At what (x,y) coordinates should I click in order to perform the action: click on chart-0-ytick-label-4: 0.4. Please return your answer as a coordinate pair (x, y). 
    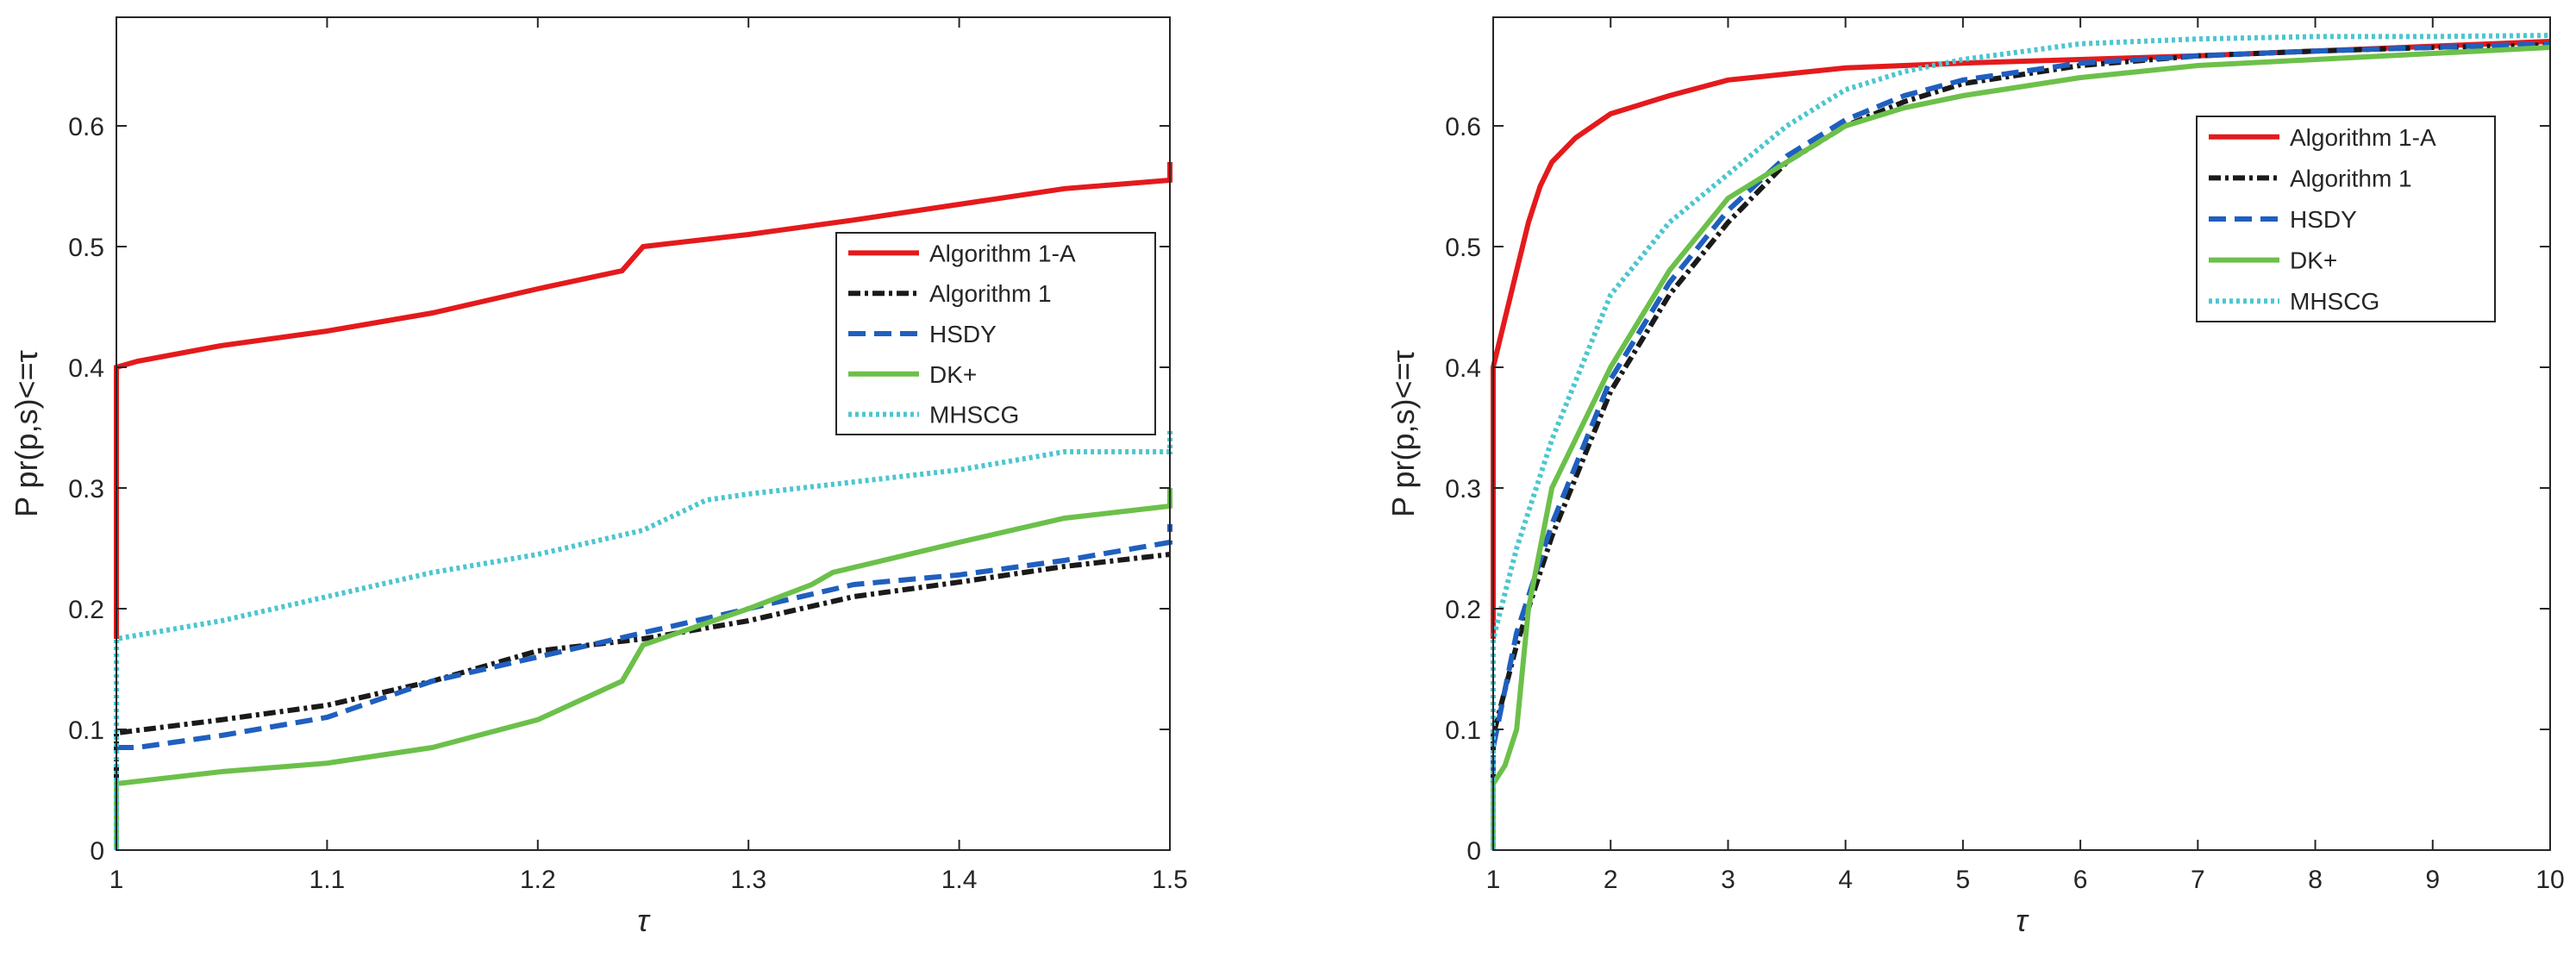
    Looking at the image, I should click on (86, 368).